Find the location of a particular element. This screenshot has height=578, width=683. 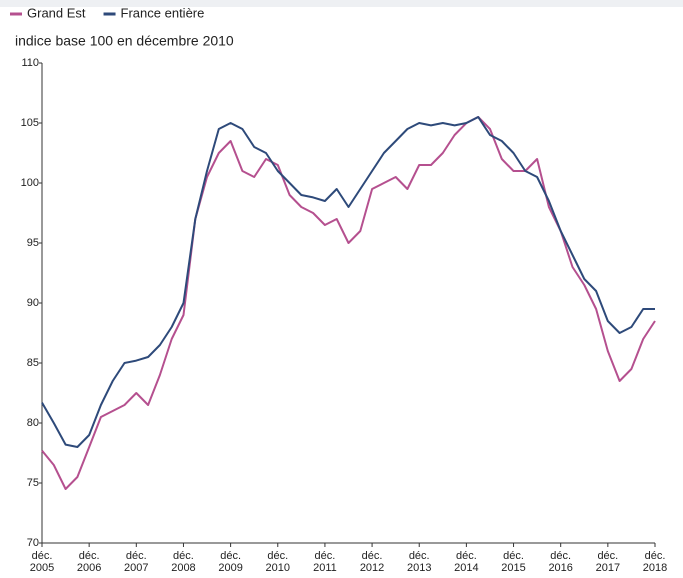

y-tick-label: 70 is located at coordinates (33, 543).